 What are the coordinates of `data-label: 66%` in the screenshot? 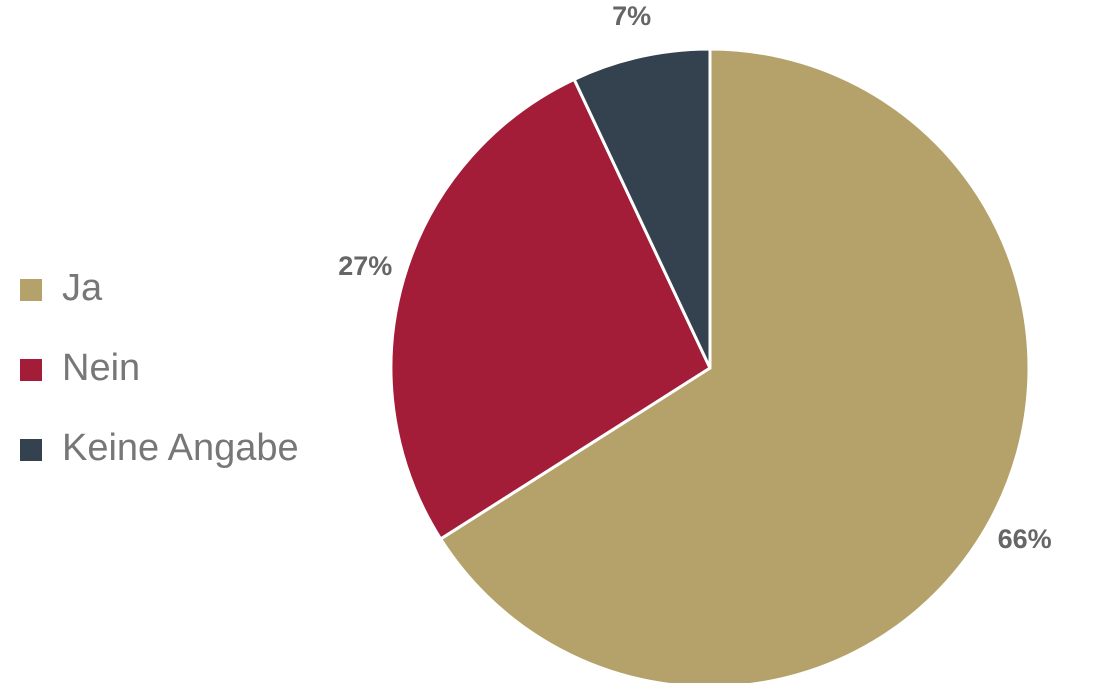 It's located at (1025, 539).